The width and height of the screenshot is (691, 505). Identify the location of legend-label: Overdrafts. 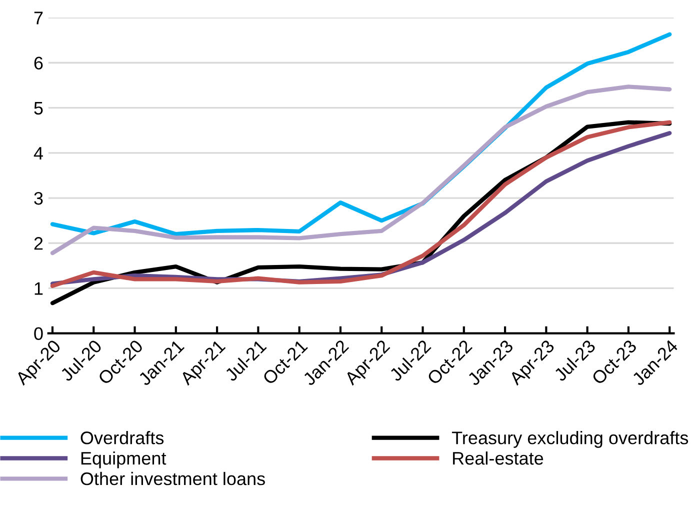
(122, 437).